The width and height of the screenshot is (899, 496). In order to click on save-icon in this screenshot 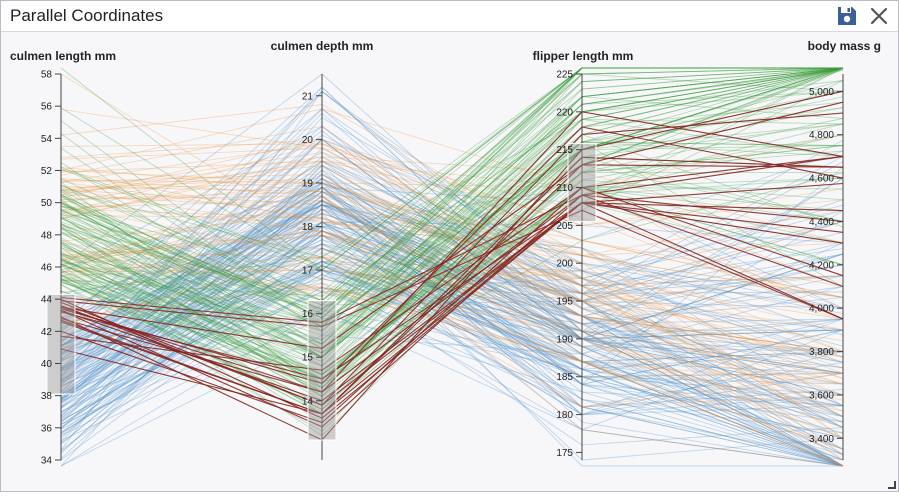, I will do `click(847, 16)`.